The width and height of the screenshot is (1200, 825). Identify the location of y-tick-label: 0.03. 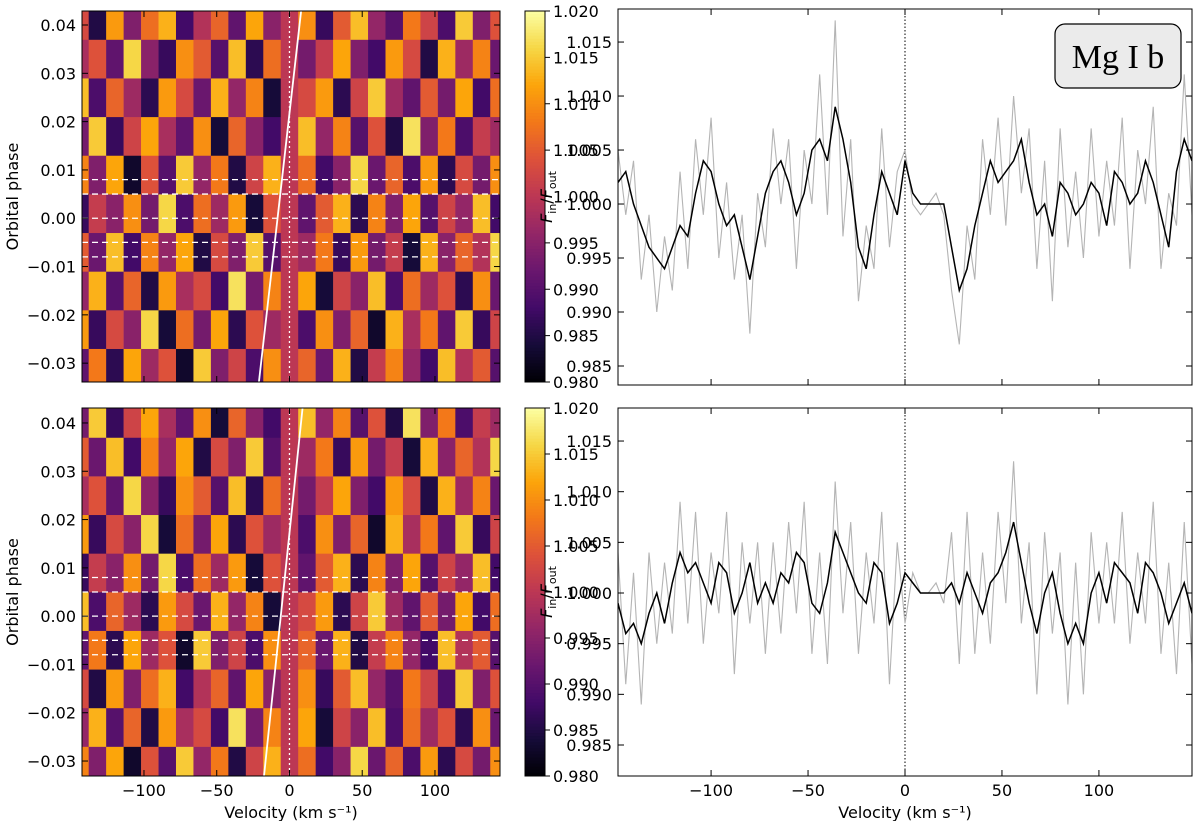
(58, 471).